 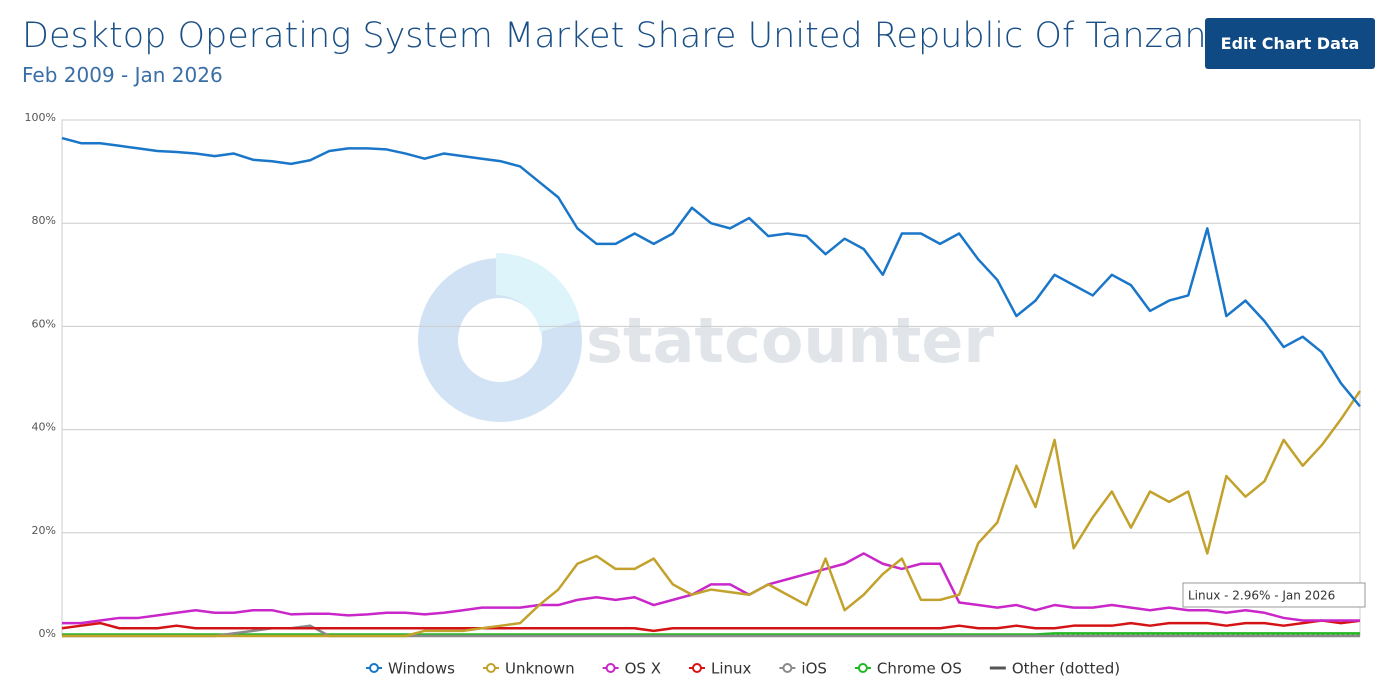 I want to click on edit-button: Edit Chart Data, so click(x=1290, y=43).